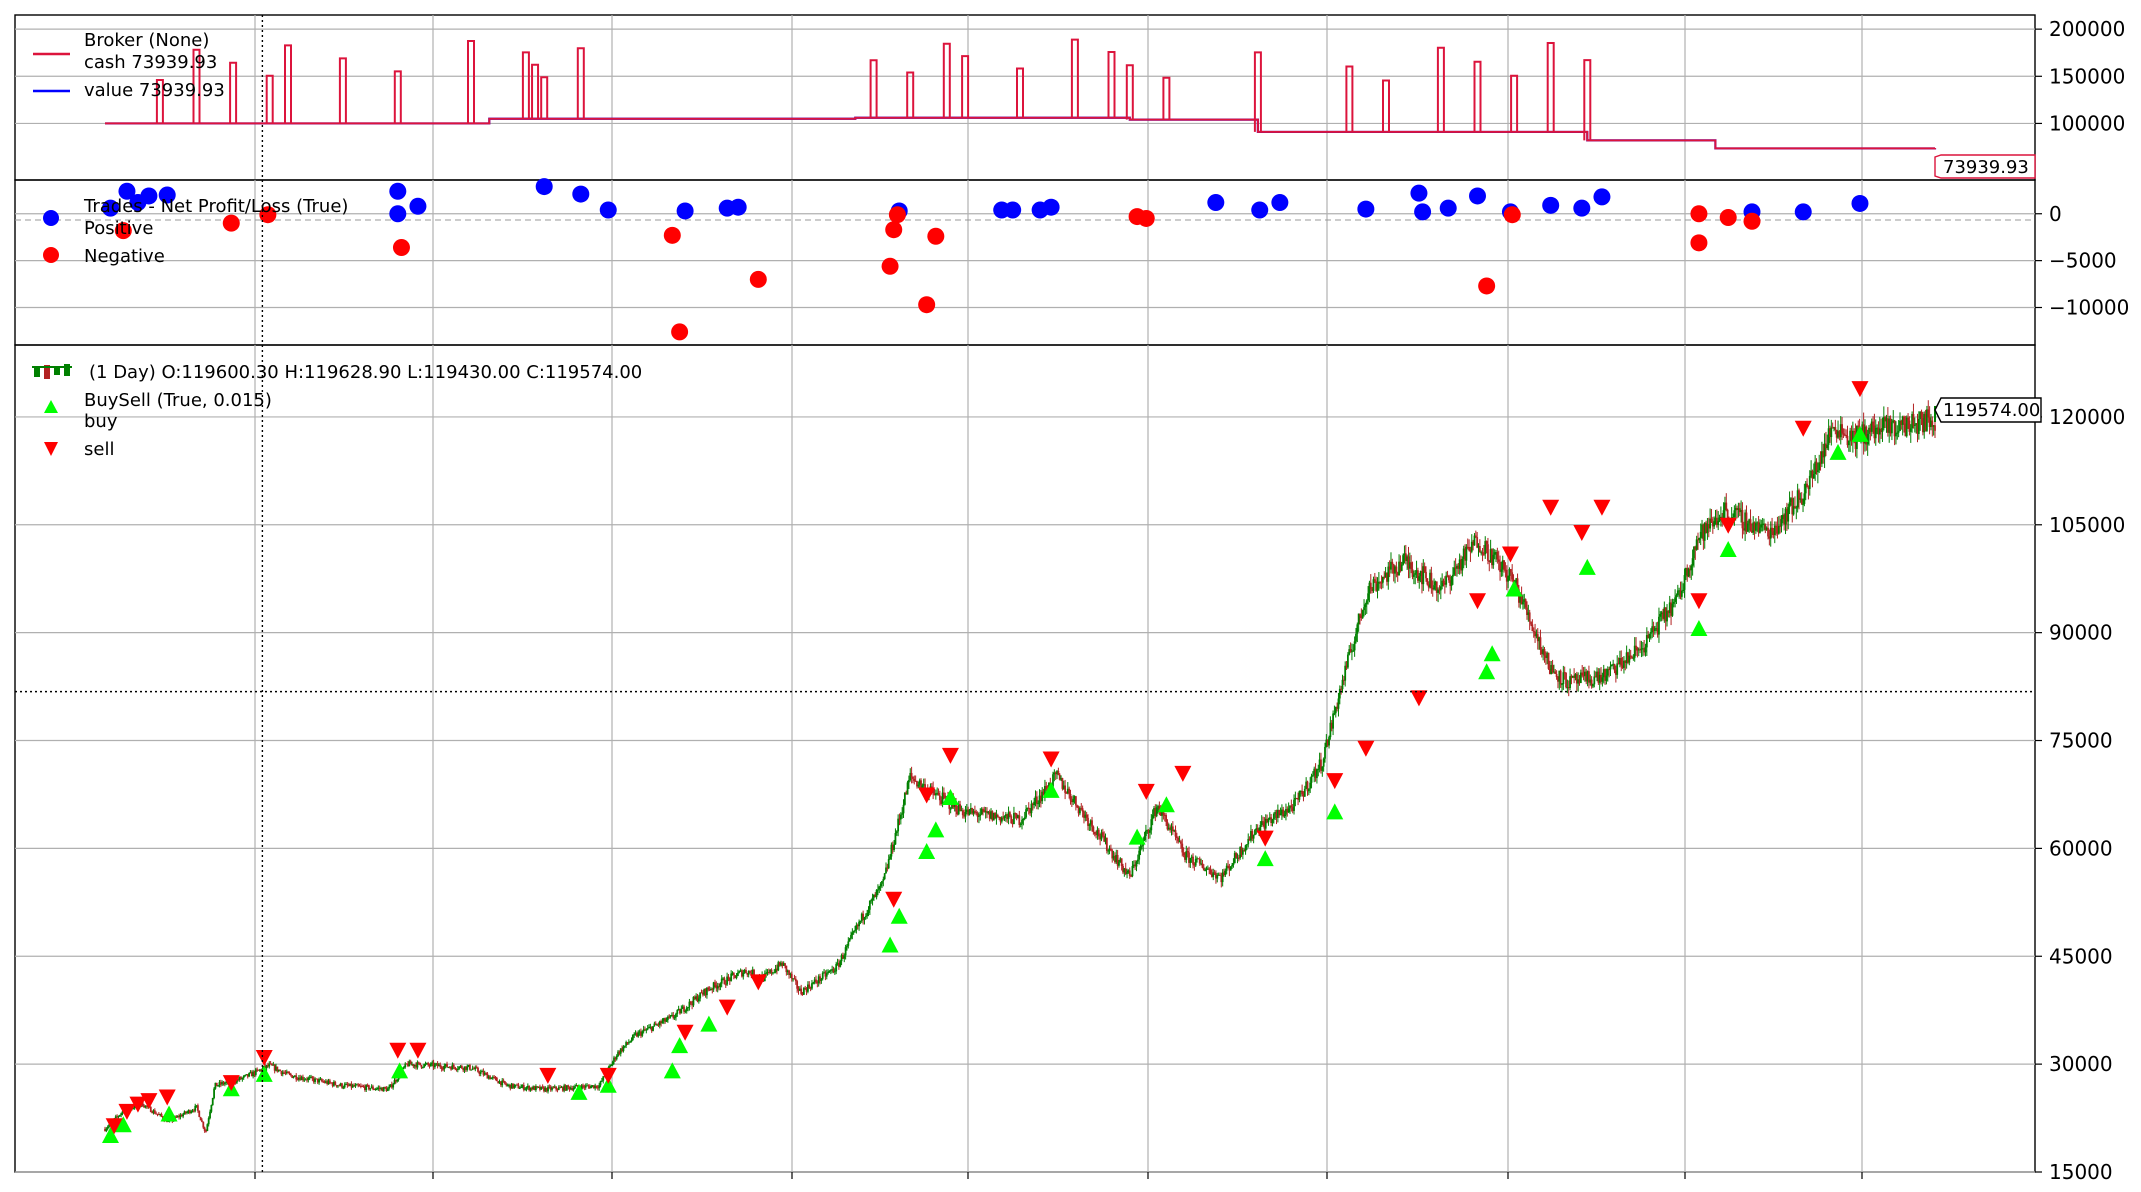  I want to click on y-tick-label: 90000, so click(2081, 633).